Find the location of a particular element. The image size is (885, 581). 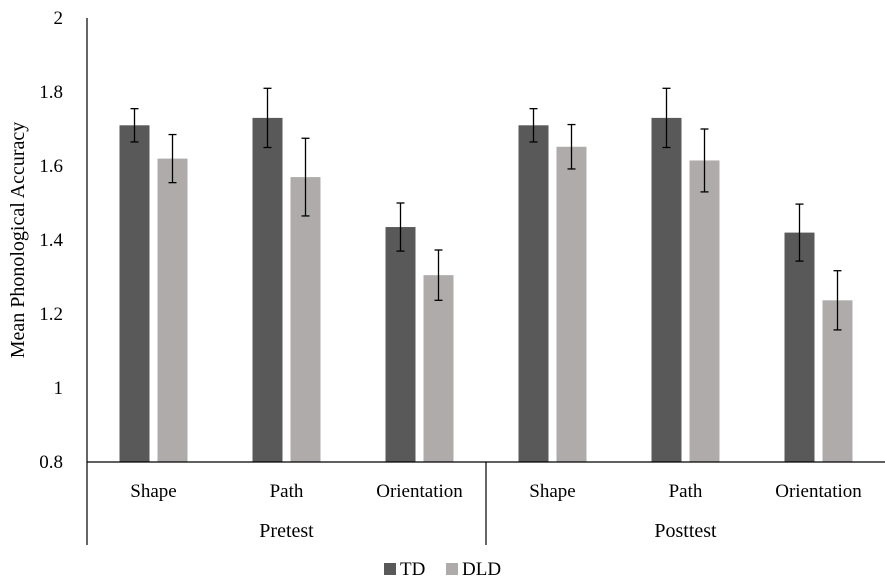

y-tick-label: 1.4 is located at coordinates (51, 240).